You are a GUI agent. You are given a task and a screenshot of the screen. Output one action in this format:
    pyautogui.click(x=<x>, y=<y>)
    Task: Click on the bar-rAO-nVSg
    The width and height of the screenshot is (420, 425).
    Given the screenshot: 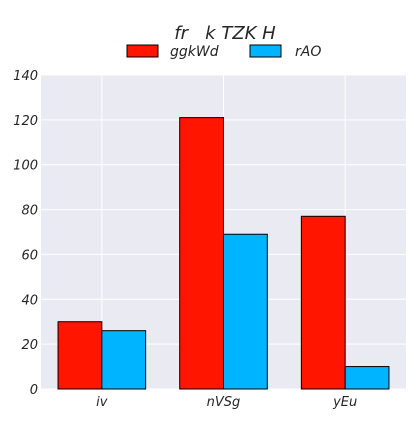 What is the action you would take?
    pyautogui.click(x=245, y=311)
    